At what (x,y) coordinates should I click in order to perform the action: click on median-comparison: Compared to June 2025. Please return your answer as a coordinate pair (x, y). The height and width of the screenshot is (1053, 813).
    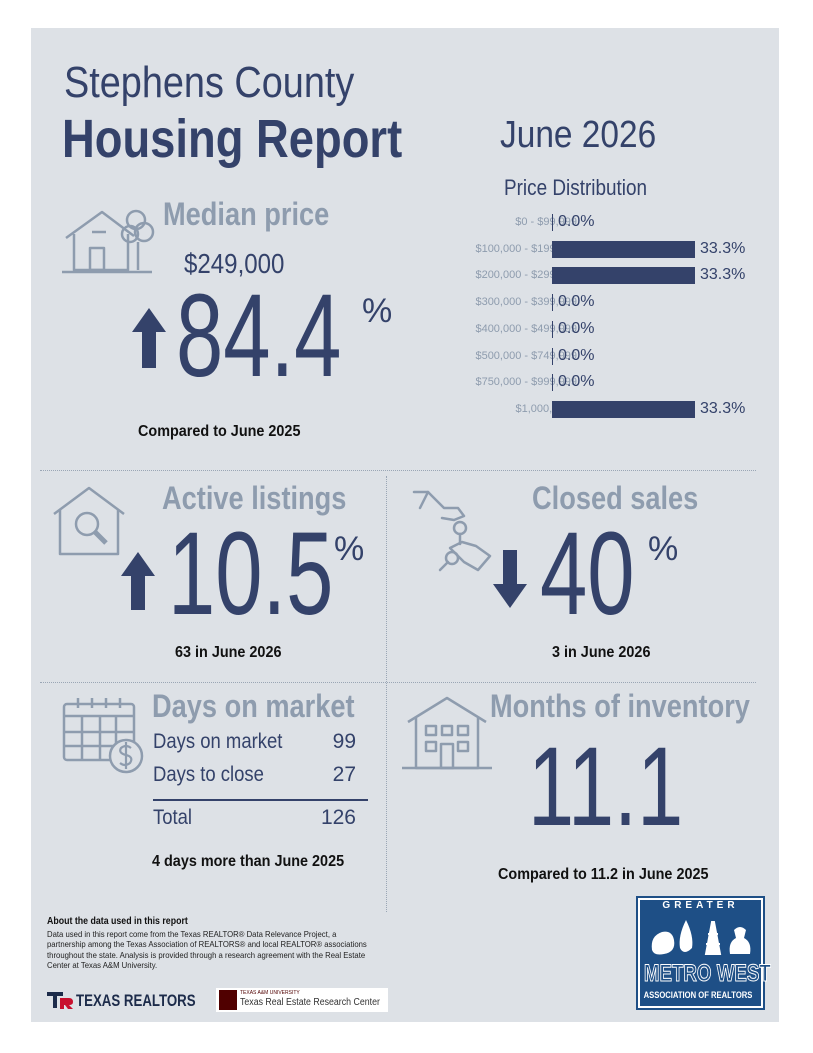
    Looking at the image, I should click on (219, 431).